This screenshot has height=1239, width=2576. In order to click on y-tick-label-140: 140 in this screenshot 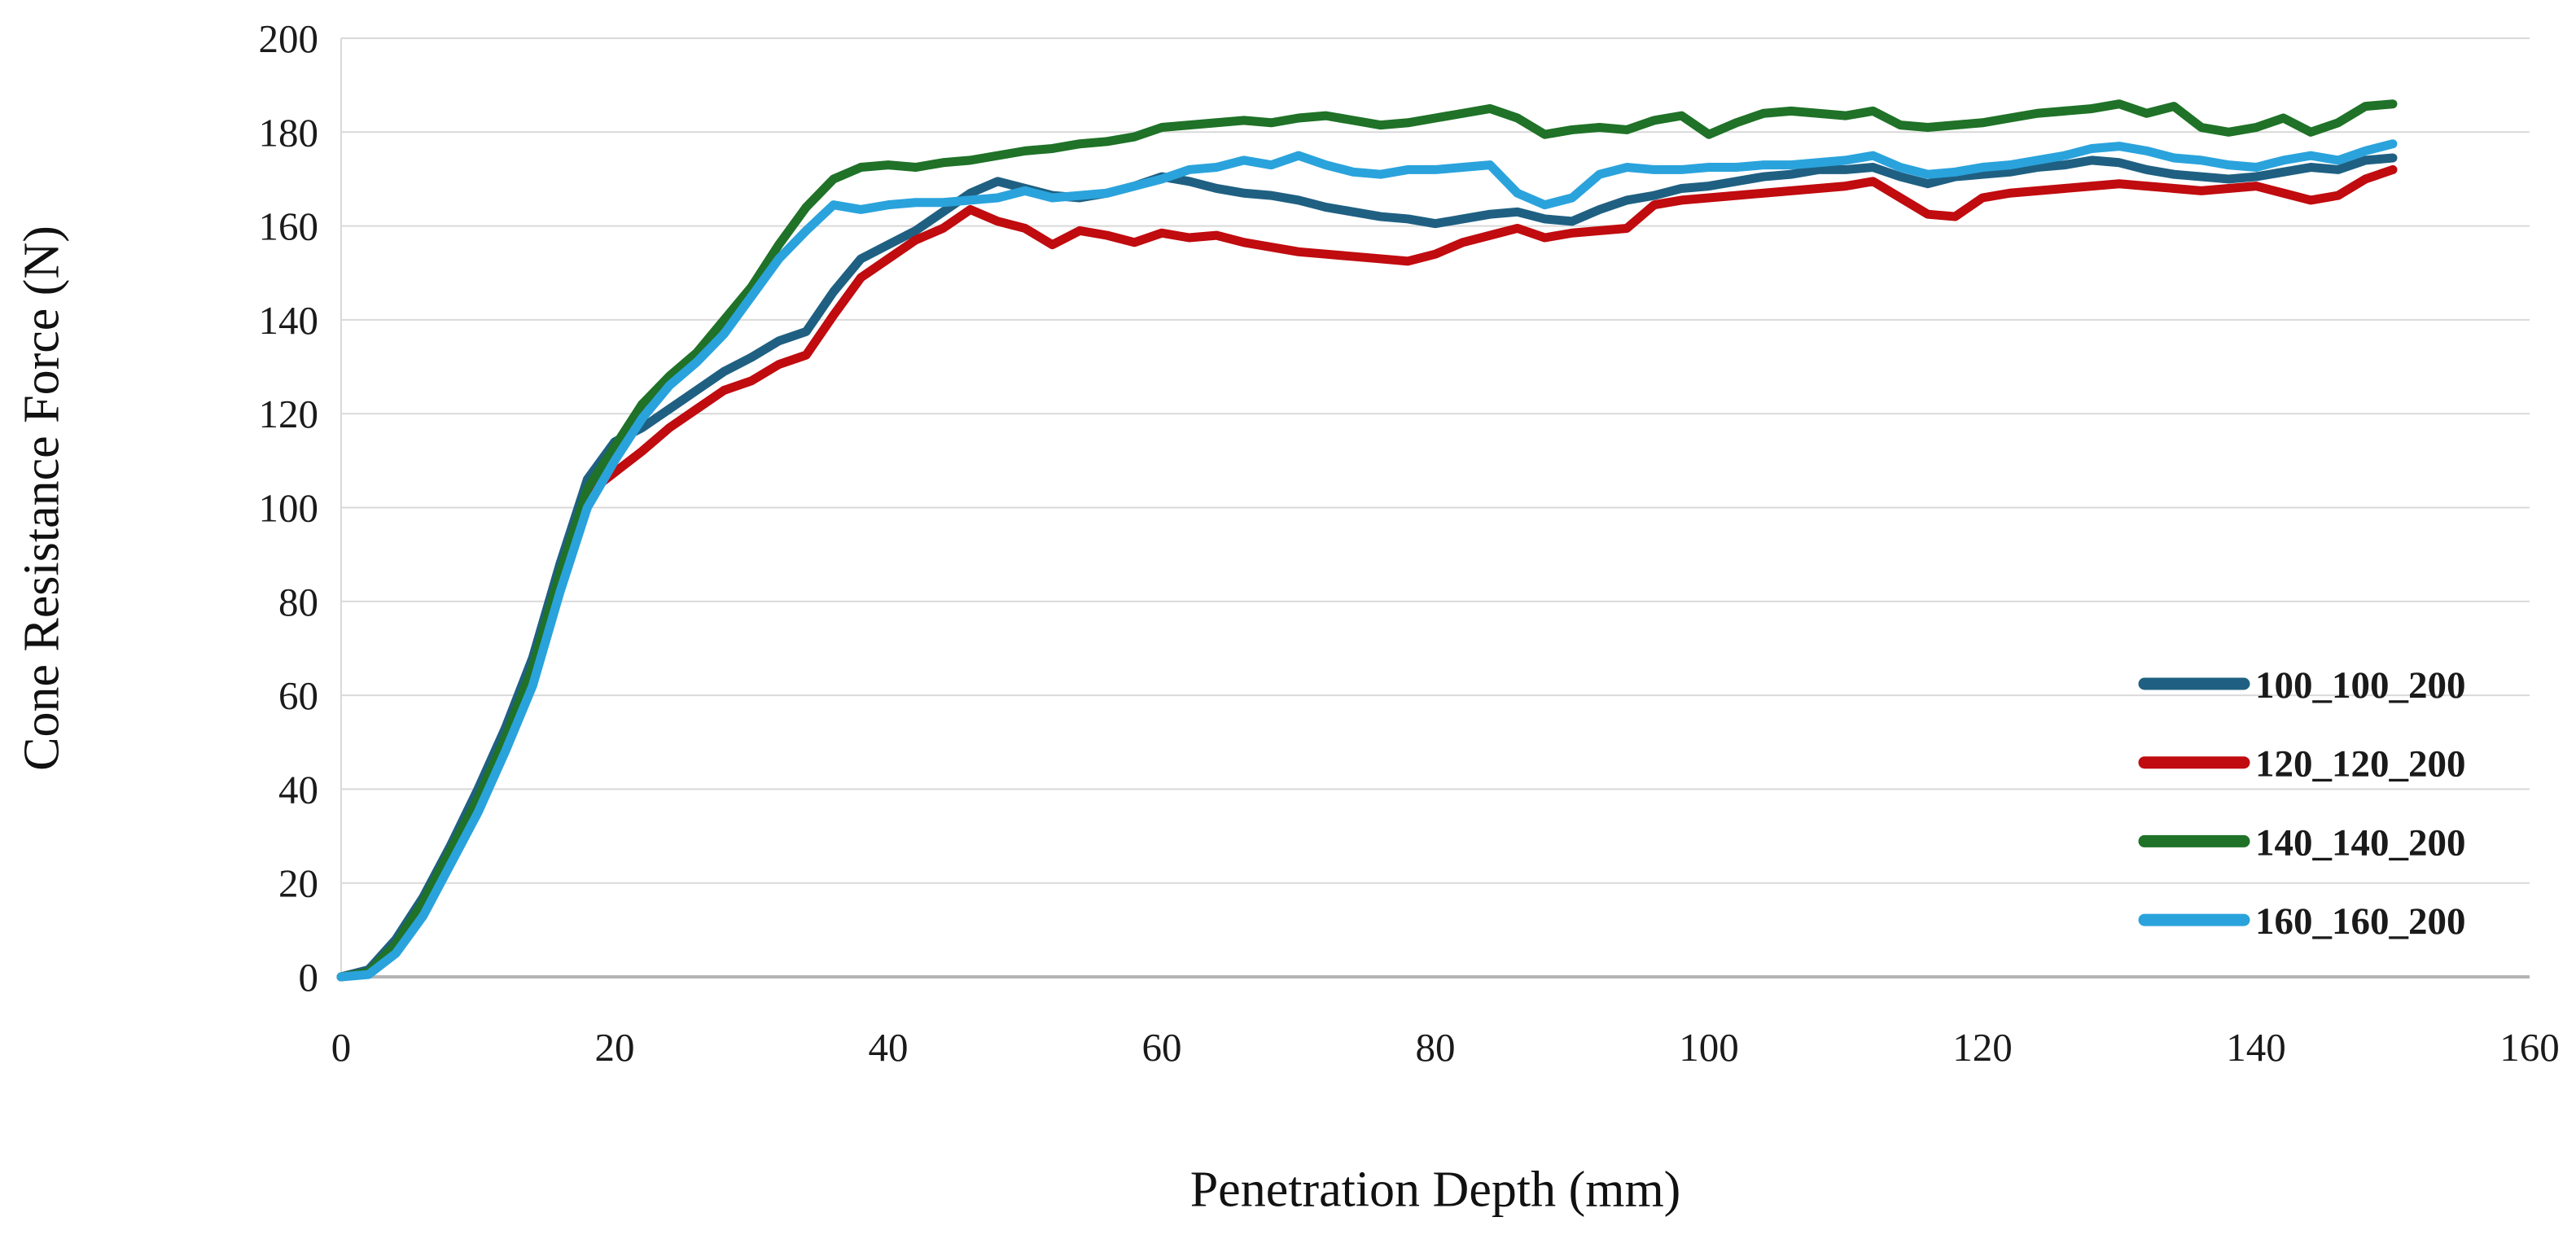, I will do `click(289, 320)`.